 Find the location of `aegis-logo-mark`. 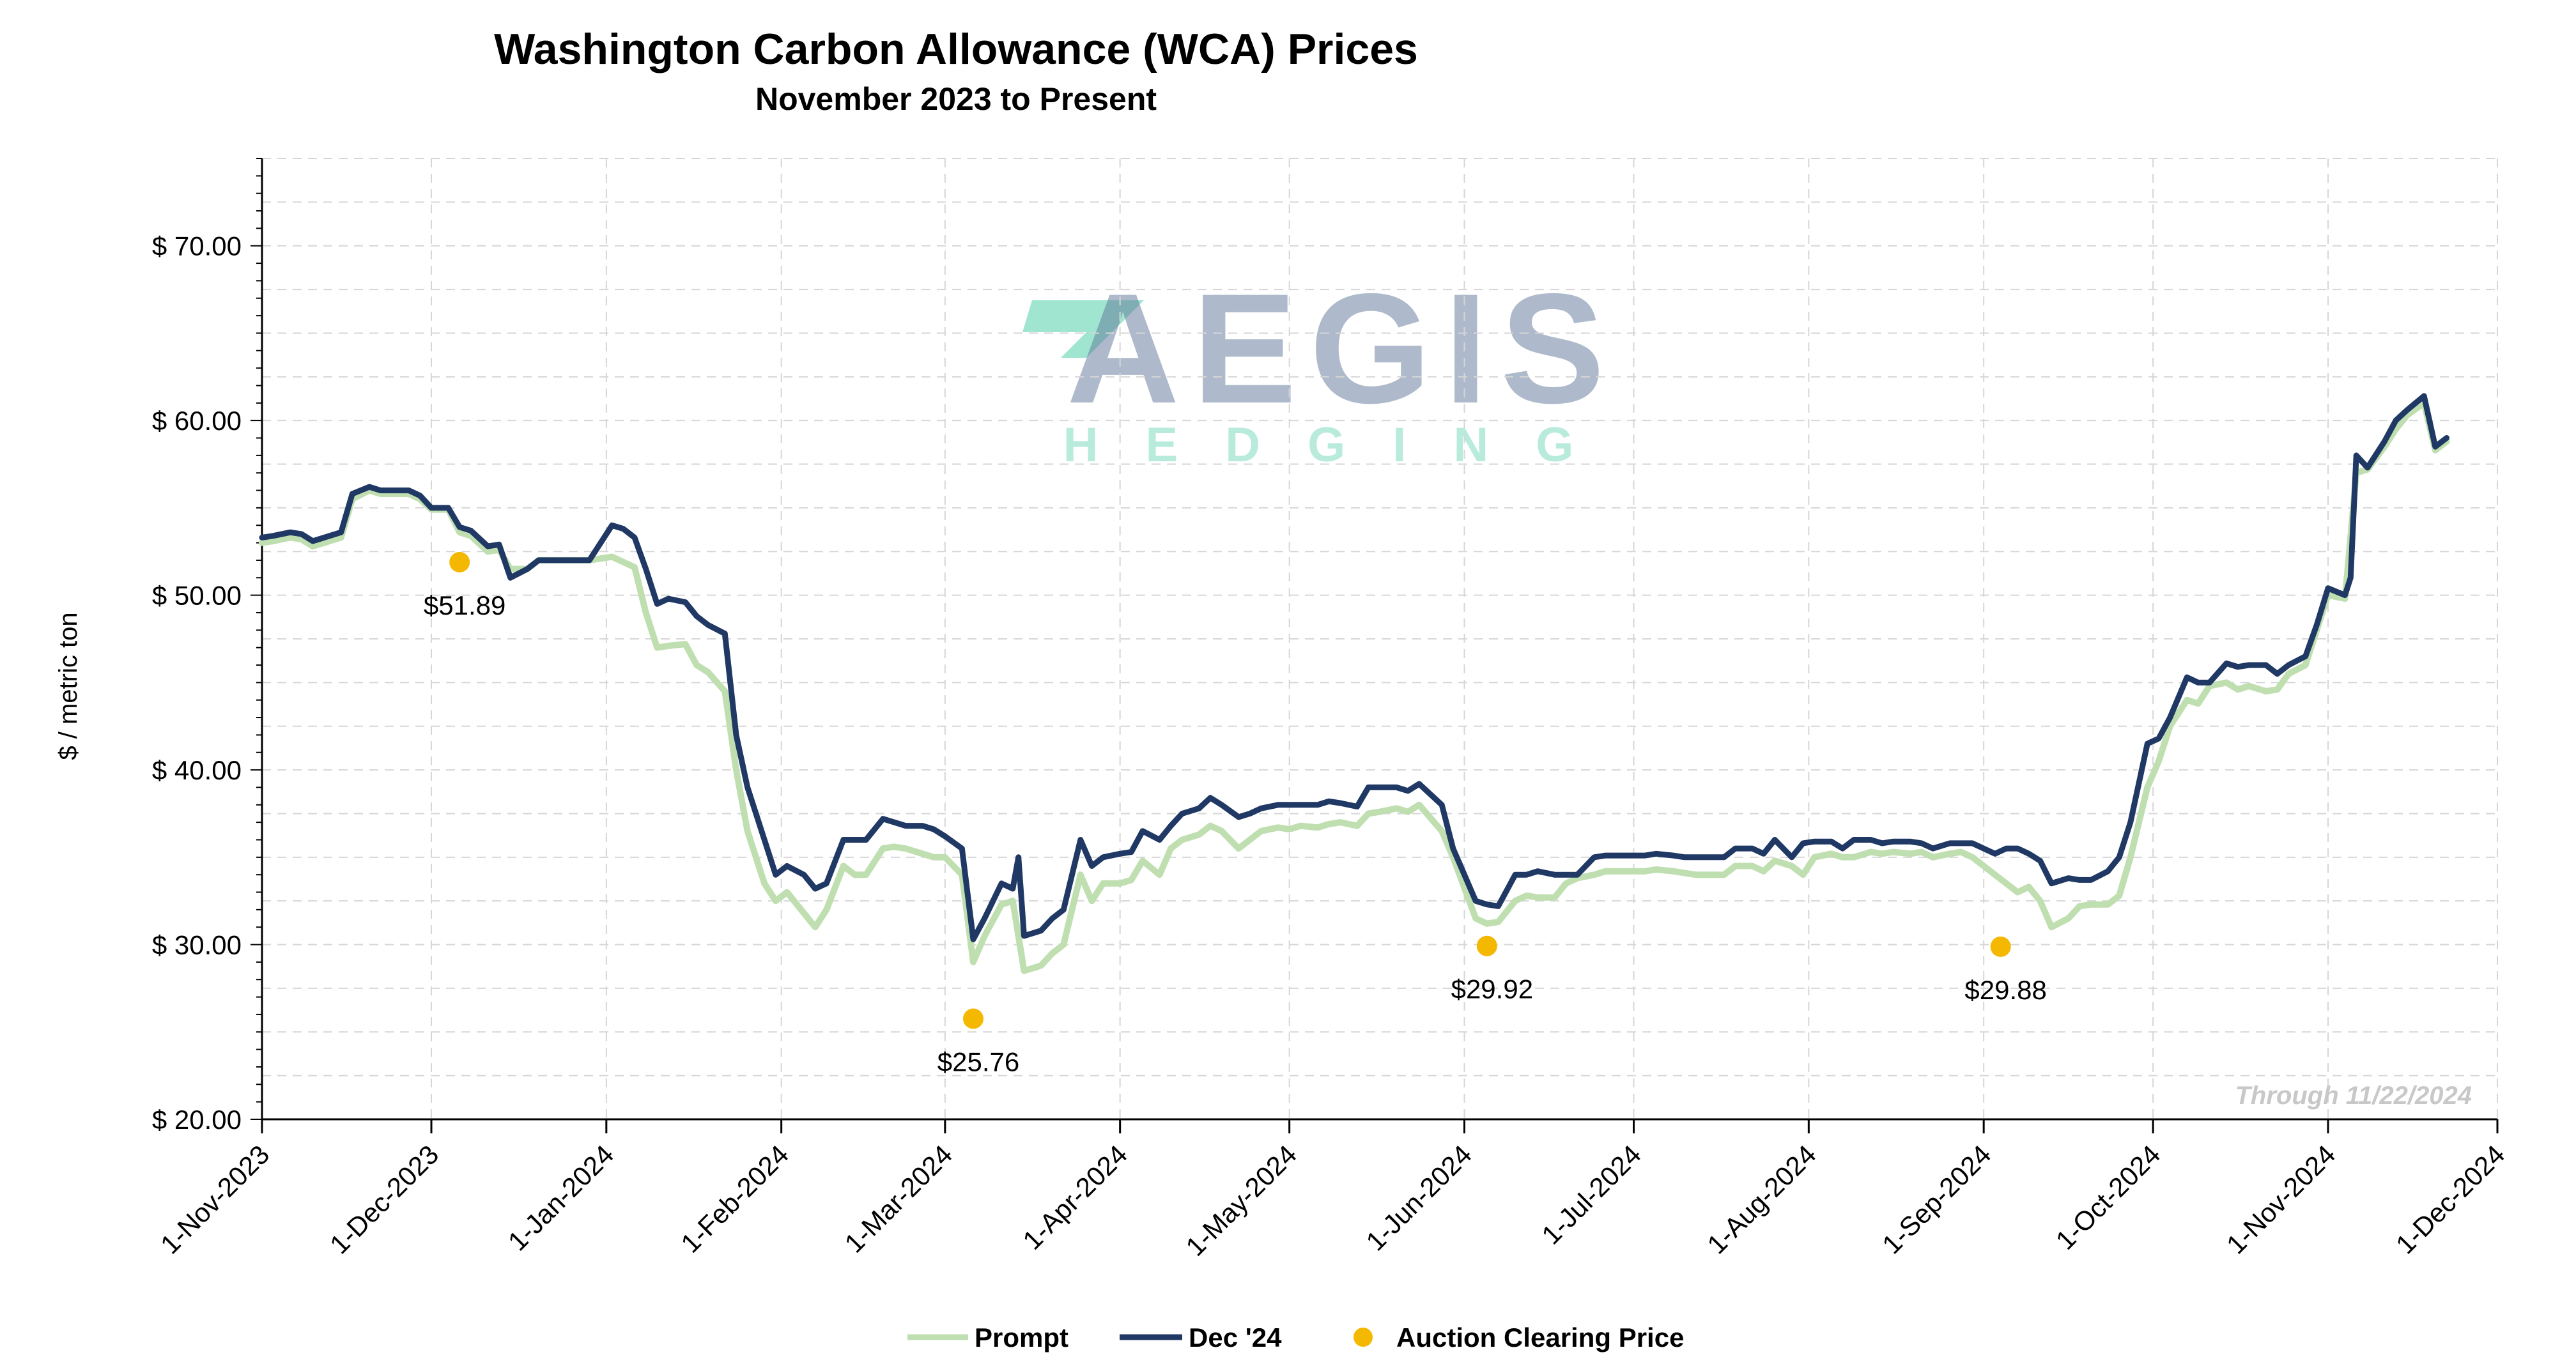

aegis-logo-mark is located at coordinates (1083, 329).